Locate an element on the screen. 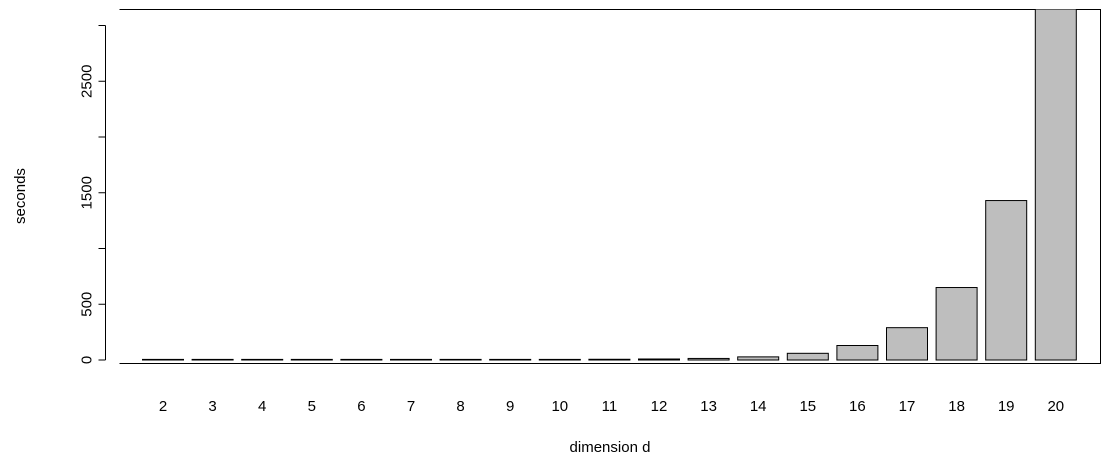  x-tick-label: 17 is located at coordinates (907, 406).